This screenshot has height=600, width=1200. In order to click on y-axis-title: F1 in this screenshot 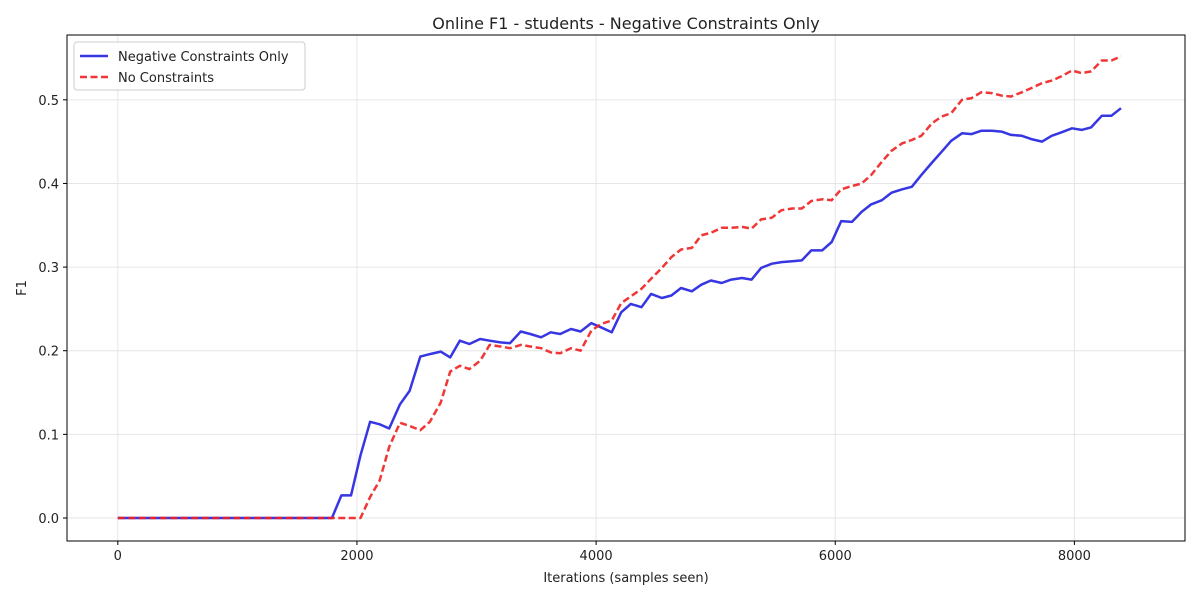, I will do `click(22, 288)`.